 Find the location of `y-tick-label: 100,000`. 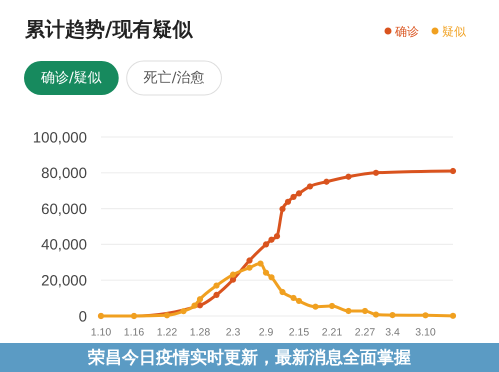

y-tick-label: 100,000 is located at coordinates (59, 137).